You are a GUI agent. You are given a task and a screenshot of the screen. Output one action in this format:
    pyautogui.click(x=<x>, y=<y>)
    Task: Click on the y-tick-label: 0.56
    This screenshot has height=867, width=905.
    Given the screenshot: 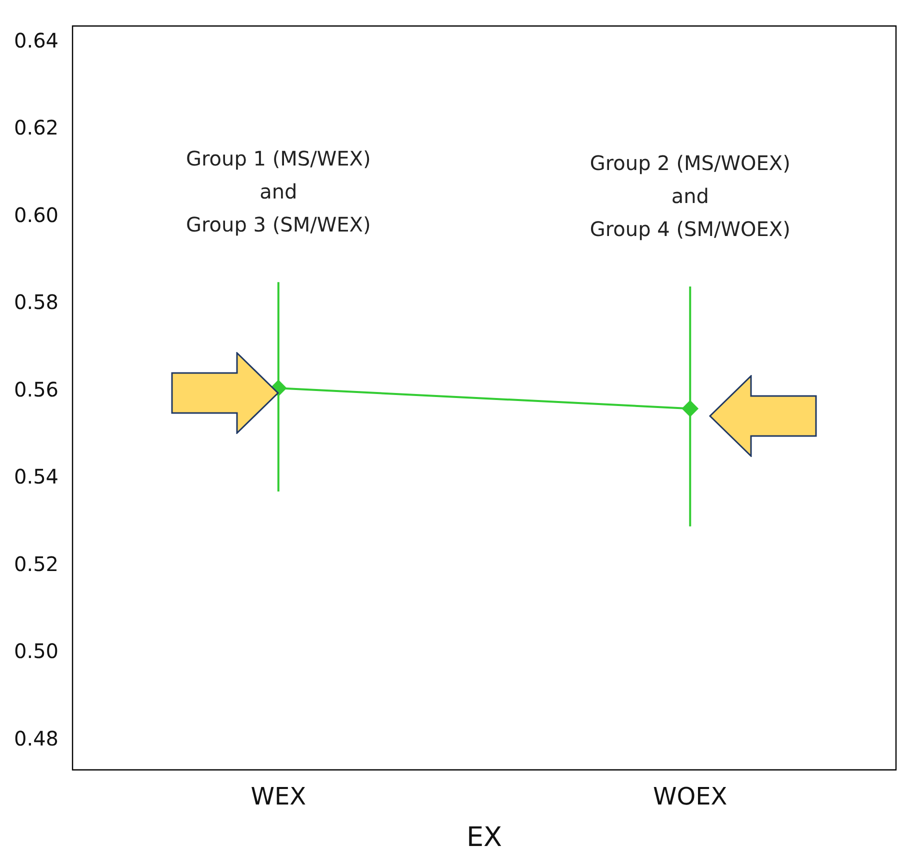 What is the action you would take?
    pyautogui.click(x=36, y=389)
    